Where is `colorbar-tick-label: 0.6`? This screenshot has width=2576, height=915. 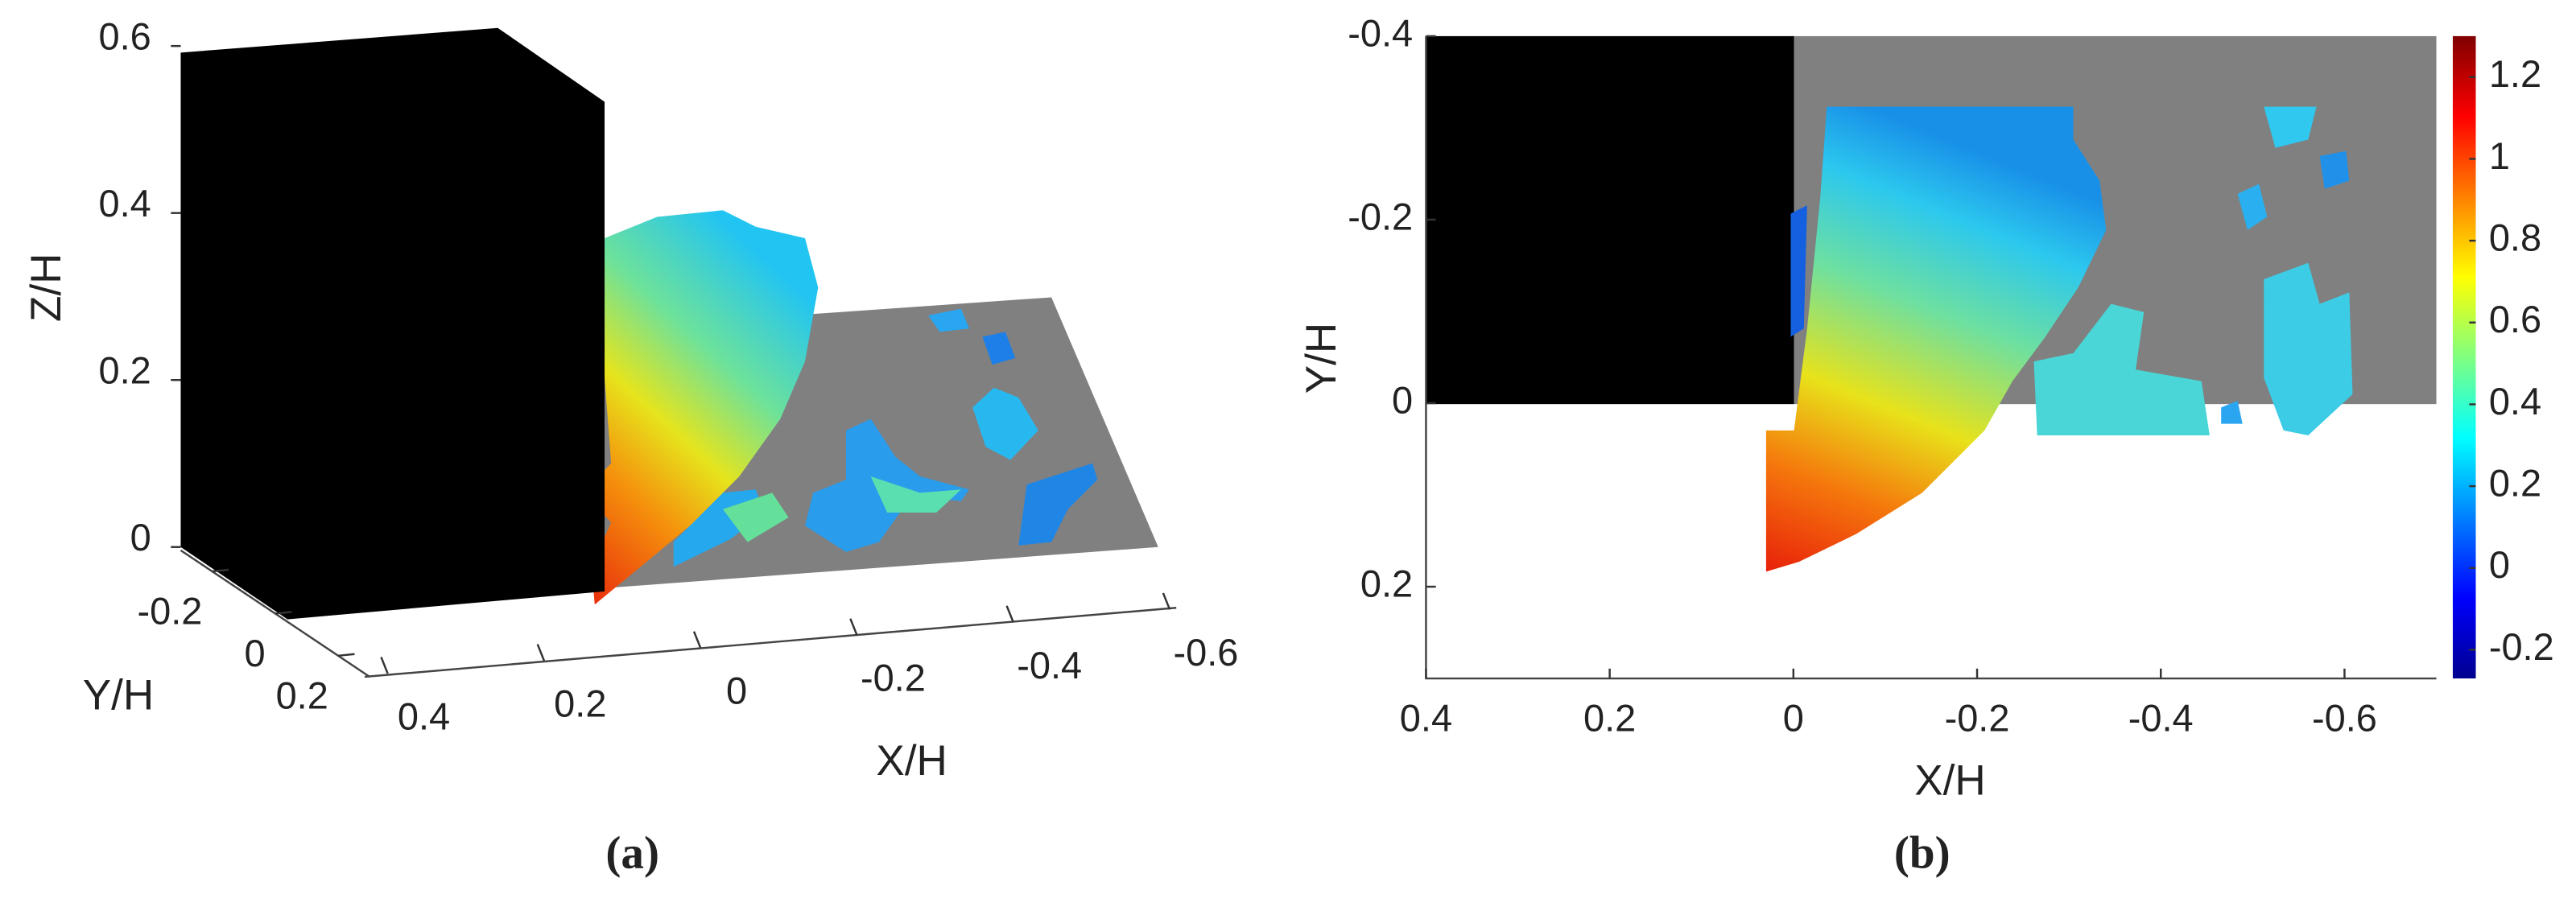
colorbar-tick-label: 0.6 is located at coordinates (2515, 320).